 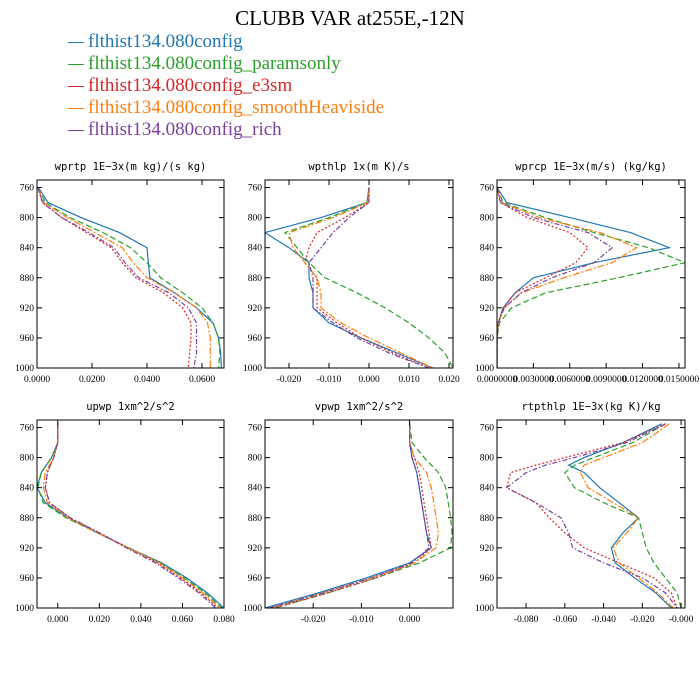 I want to click on panel-title: vpwp 1xm^2/s^2, so click(x=359, y=407).